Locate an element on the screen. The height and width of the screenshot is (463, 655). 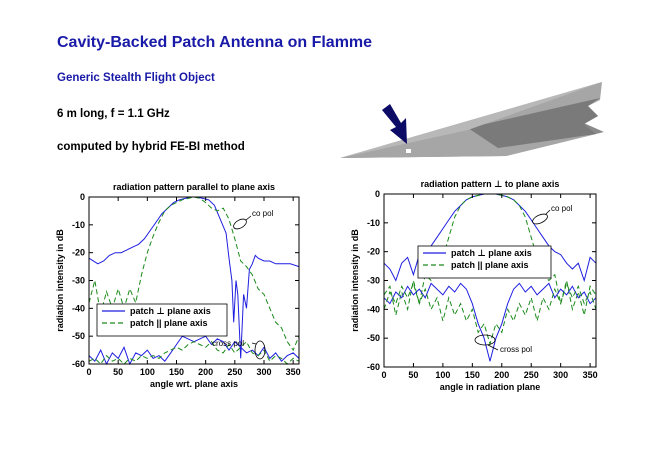
chart-title: radiation pattern parallel to plane axis is located at coordinates (194, 187).